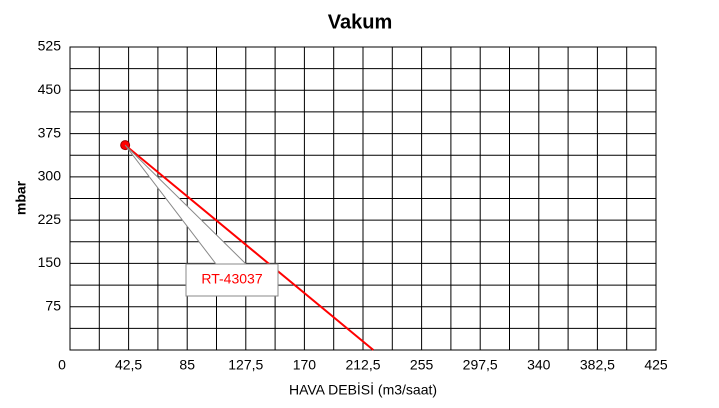  What do you see at coordinates (362, 365) in the screenshot?
I see `x-tick-label: 212,5` at bounding box center [362, 365].